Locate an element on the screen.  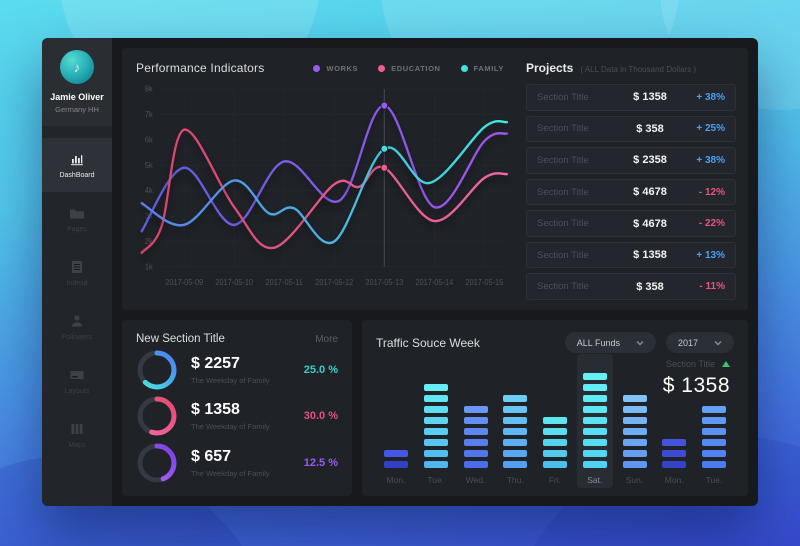
legend-item-education: EDUCATION is located at coordinates (409, 68).